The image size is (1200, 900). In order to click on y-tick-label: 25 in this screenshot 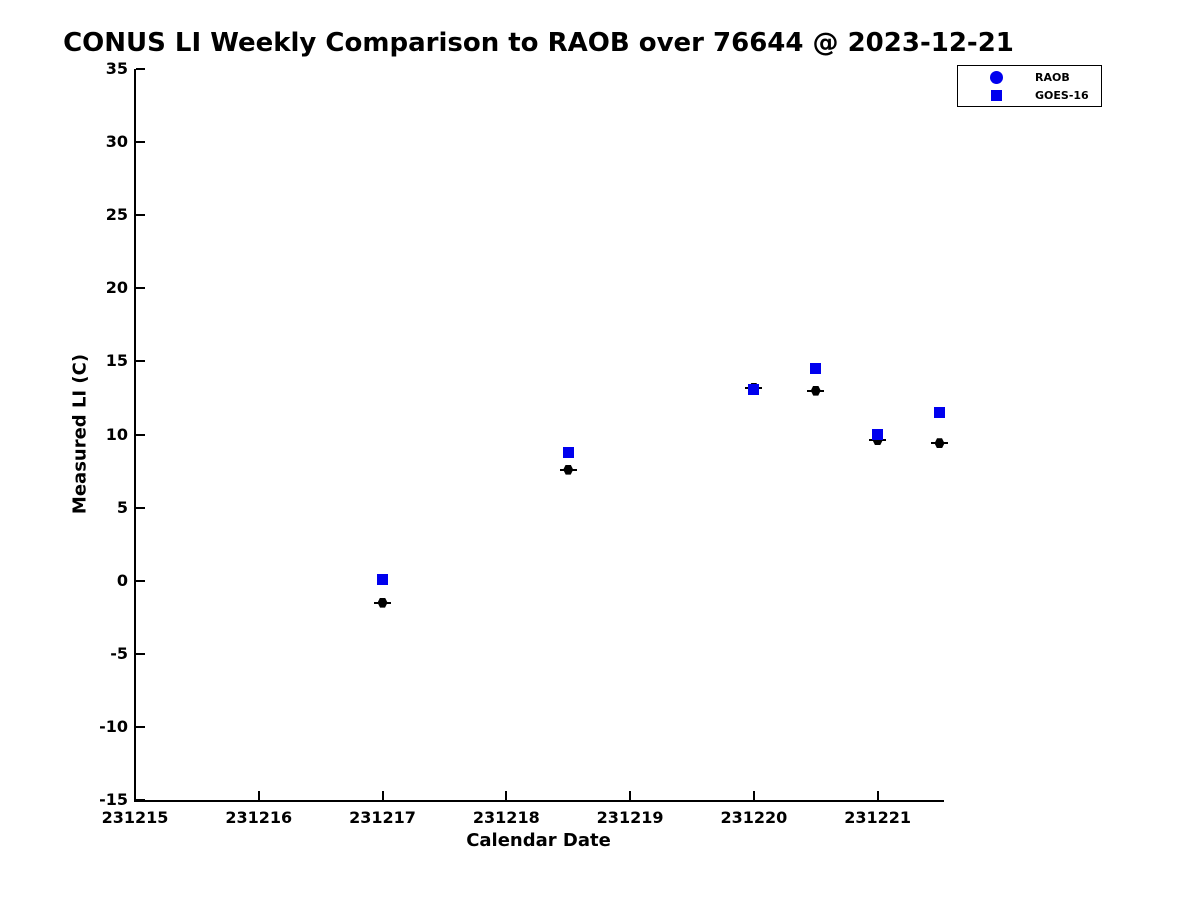, I will do `click(116, 215)`.